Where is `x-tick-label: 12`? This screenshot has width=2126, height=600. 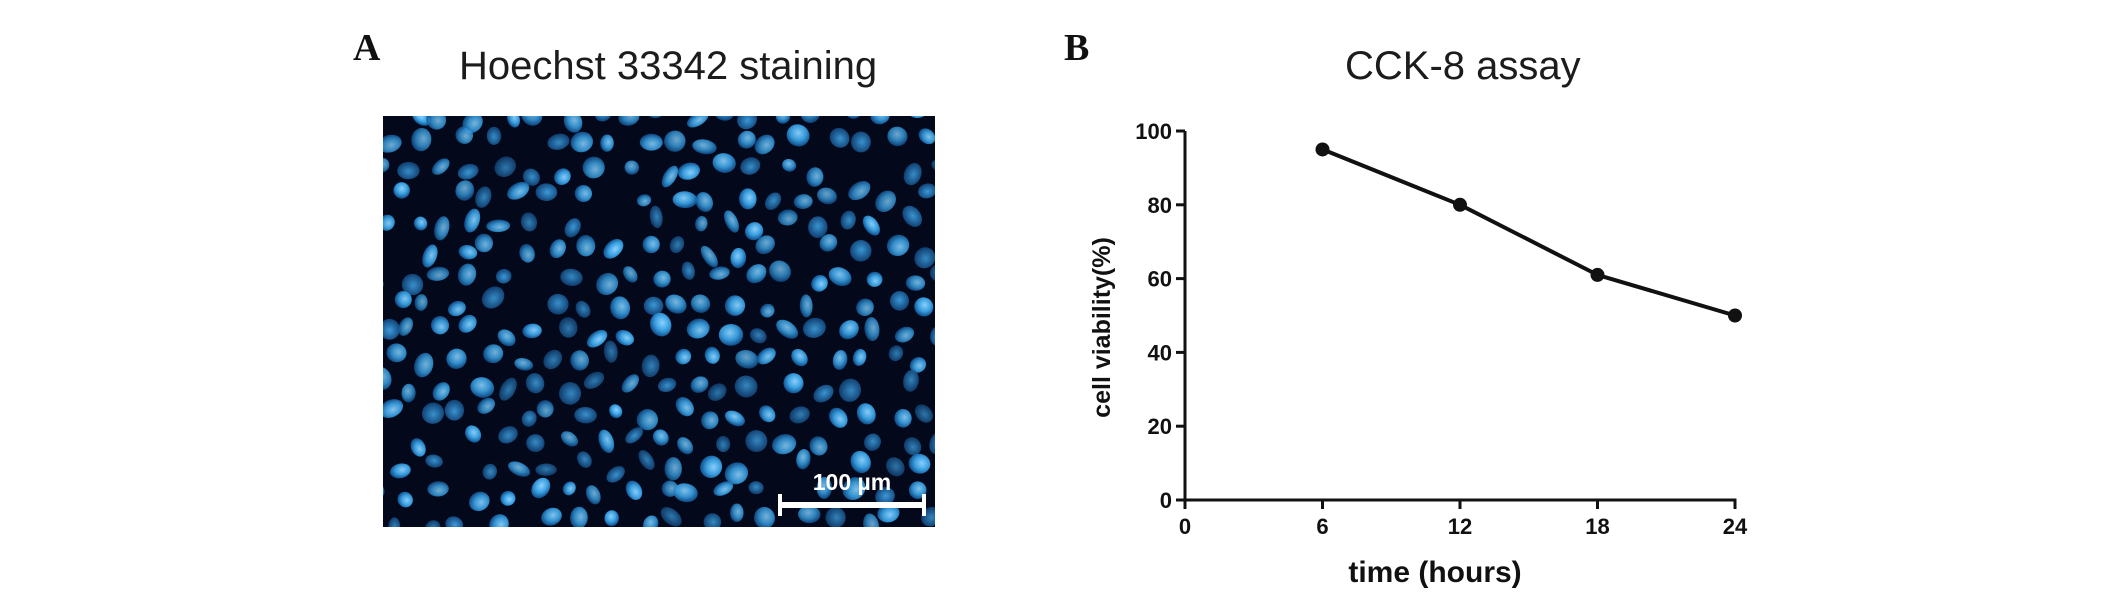 x-tick-label: 12 is located at coordinates (1460, 526).